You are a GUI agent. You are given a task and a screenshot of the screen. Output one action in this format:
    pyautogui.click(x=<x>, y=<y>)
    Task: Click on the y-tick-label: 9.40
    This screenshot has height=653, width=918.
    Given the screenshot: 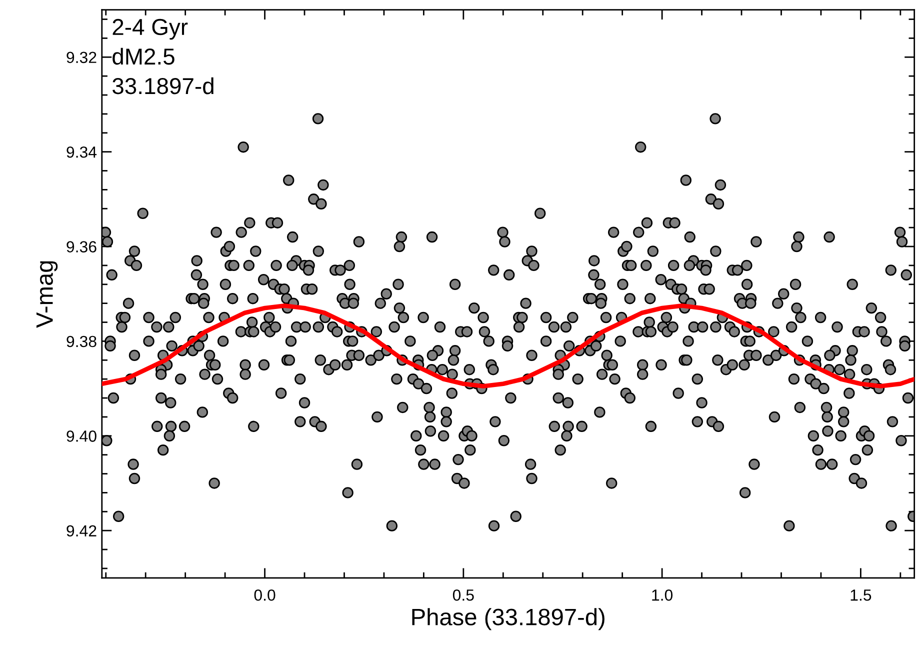 What is the action you would take?
    pyautogui.click(x=81, y=436)
    